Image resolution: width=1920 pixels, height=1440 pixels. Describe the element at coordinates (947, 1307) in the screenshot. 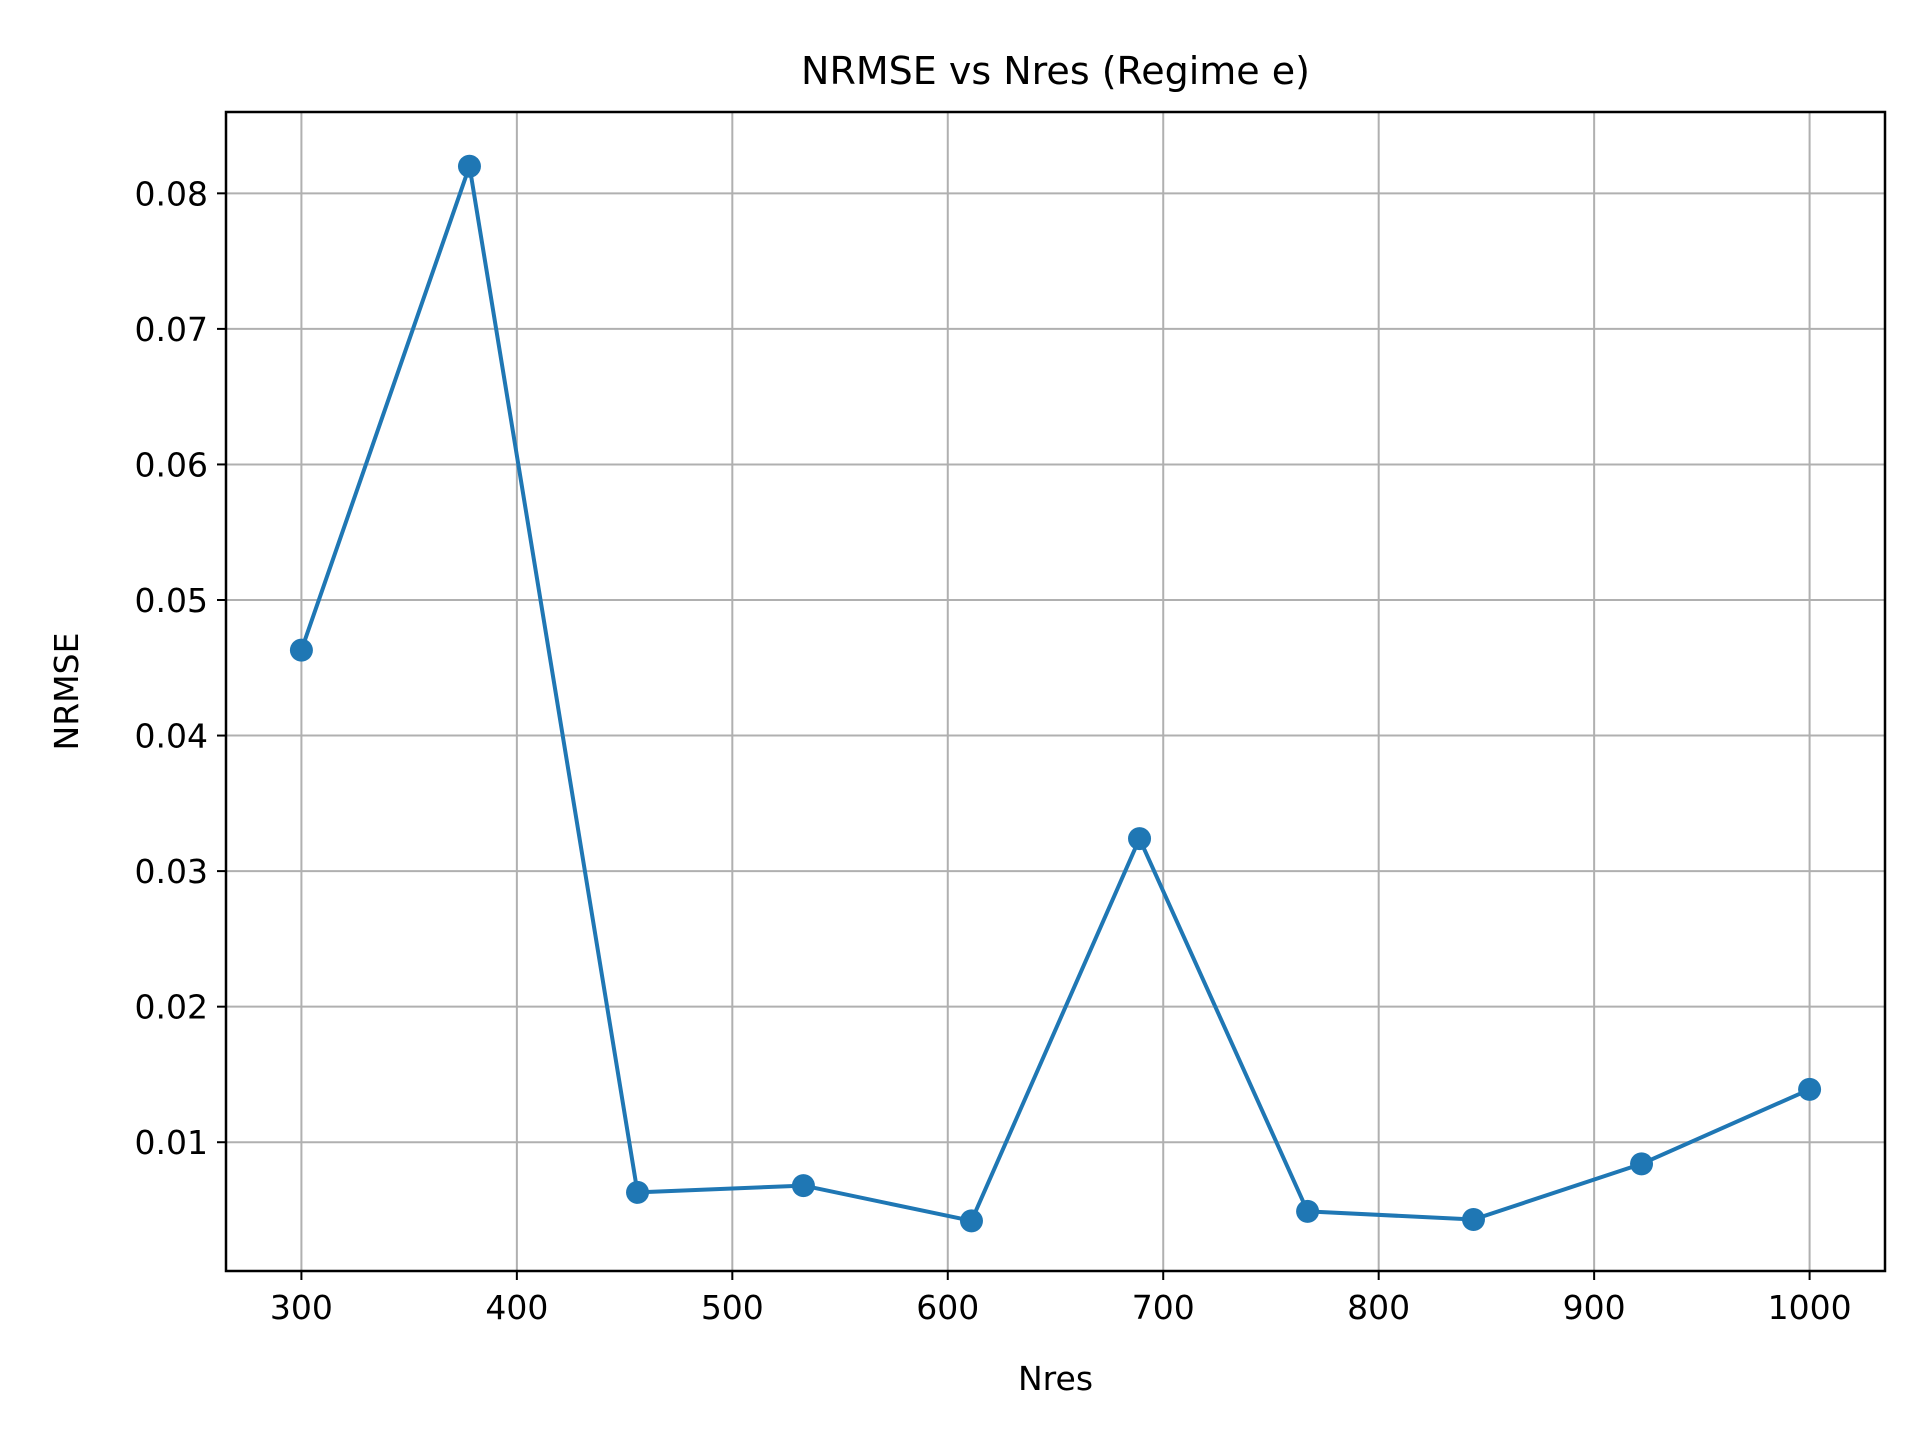

I see `x-tick-label: 600` at that location.